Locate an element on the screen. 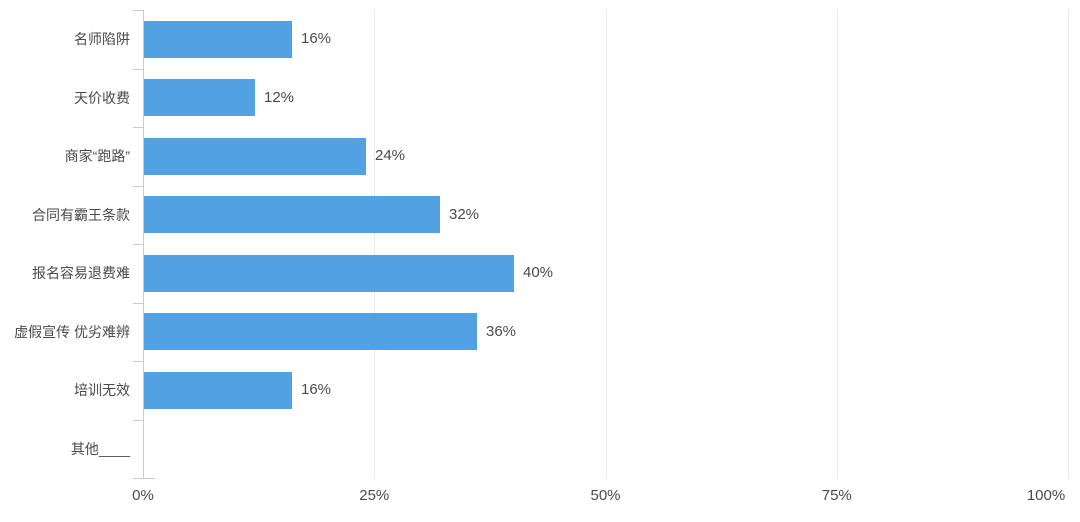  x-tick-label: 25% is located at coordinates (374, 495).